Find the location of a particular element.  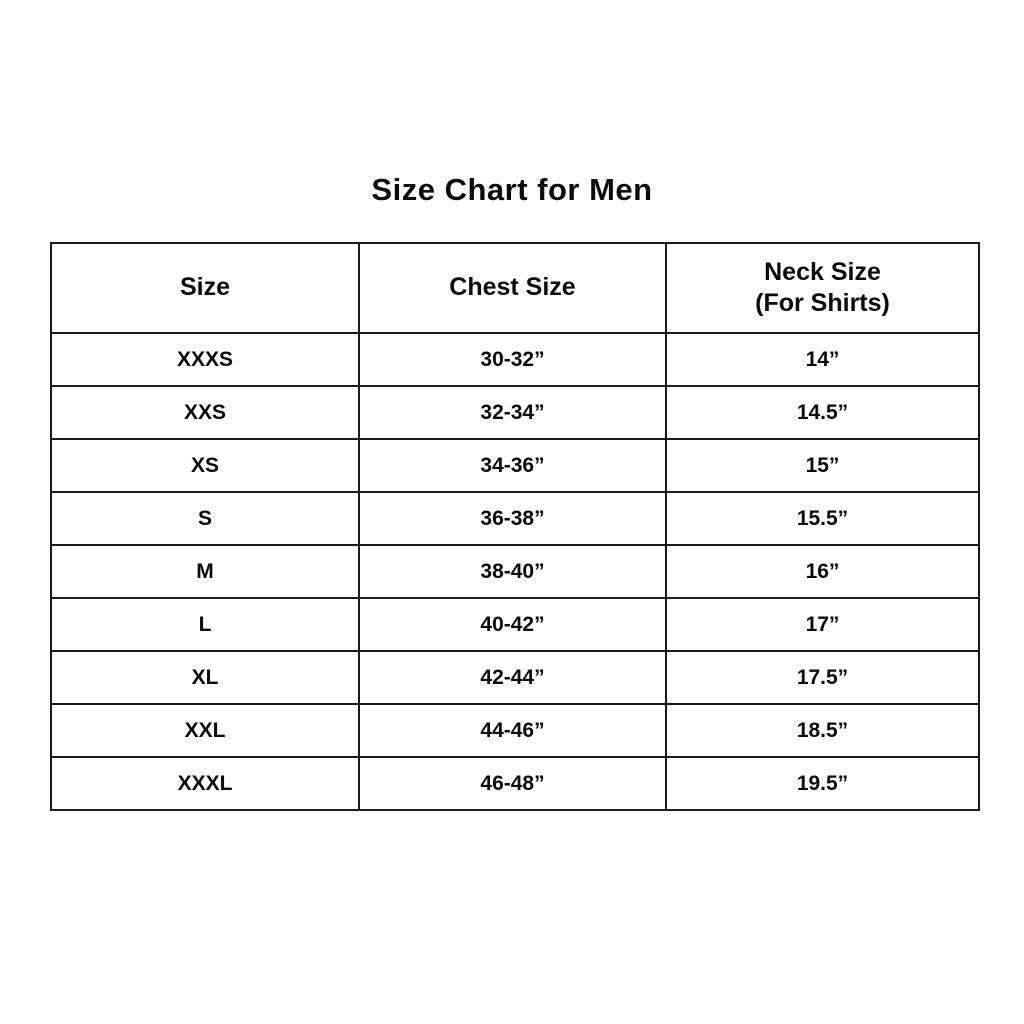

size-cell: S is located at coordinates (205, 518).